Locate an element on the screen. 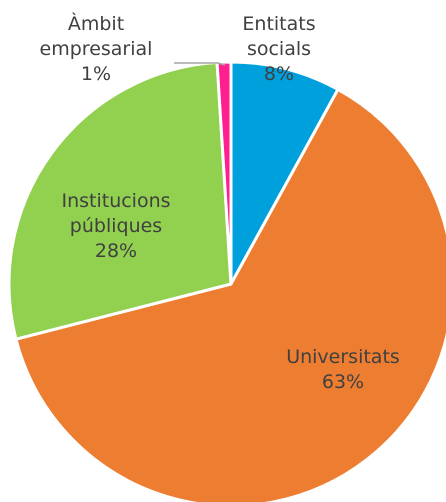 This screenshot has width=446, height=502. slice-name-line: públiques is located at coordinates (116, 226).